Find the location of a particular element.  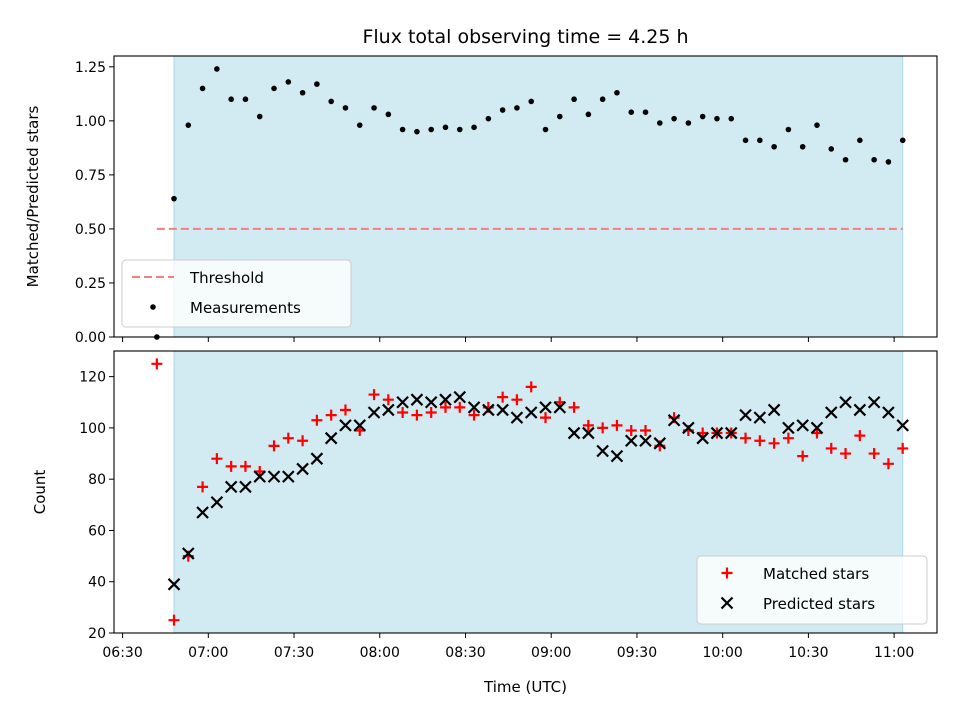

y-tick-label: 20 is located at coordinates (97, 634).